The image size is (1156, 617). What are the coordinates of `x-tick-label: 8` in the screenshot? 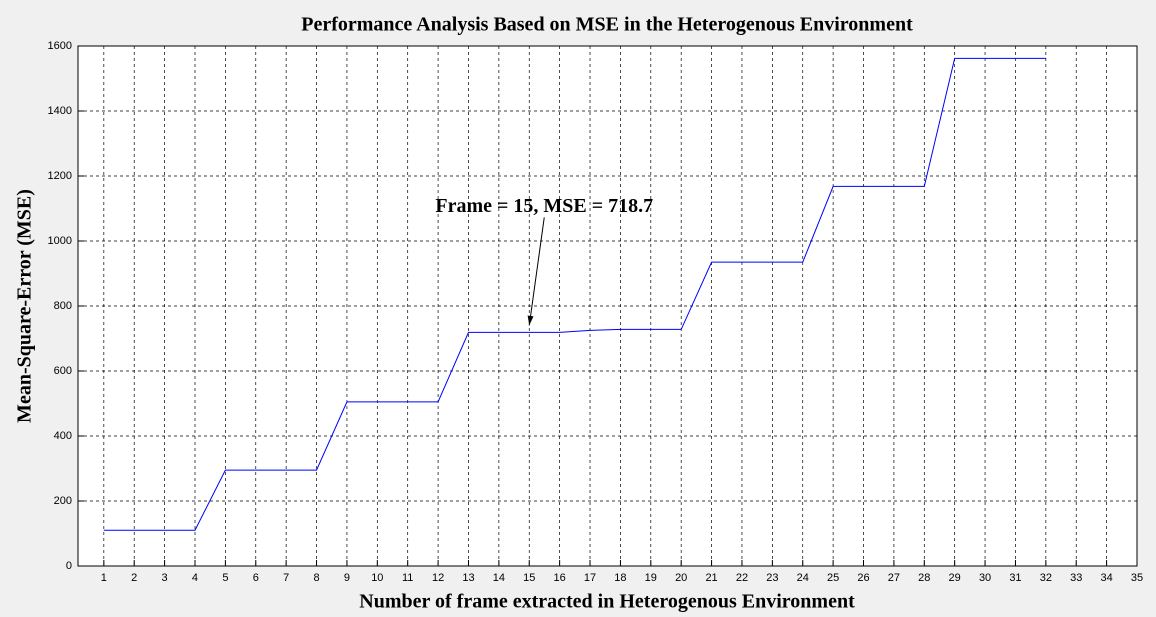 It's located at (316, 578).